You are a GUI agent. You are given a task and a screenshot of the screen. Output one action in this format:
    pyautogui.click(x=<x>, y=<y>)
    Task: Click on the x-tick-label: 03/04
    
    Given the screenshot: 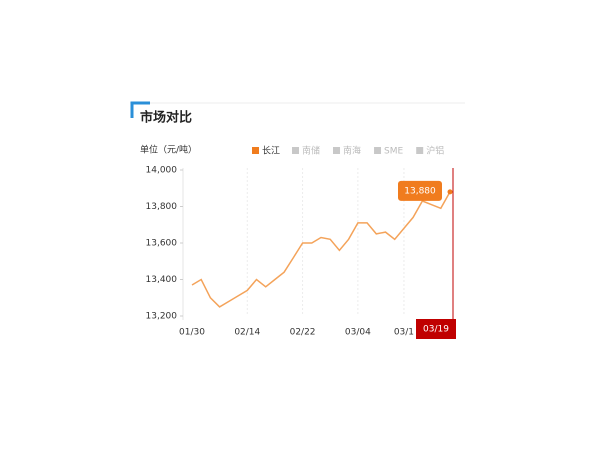 What is the action you would take?
    pyautogui.click(x=358, y=333)
    